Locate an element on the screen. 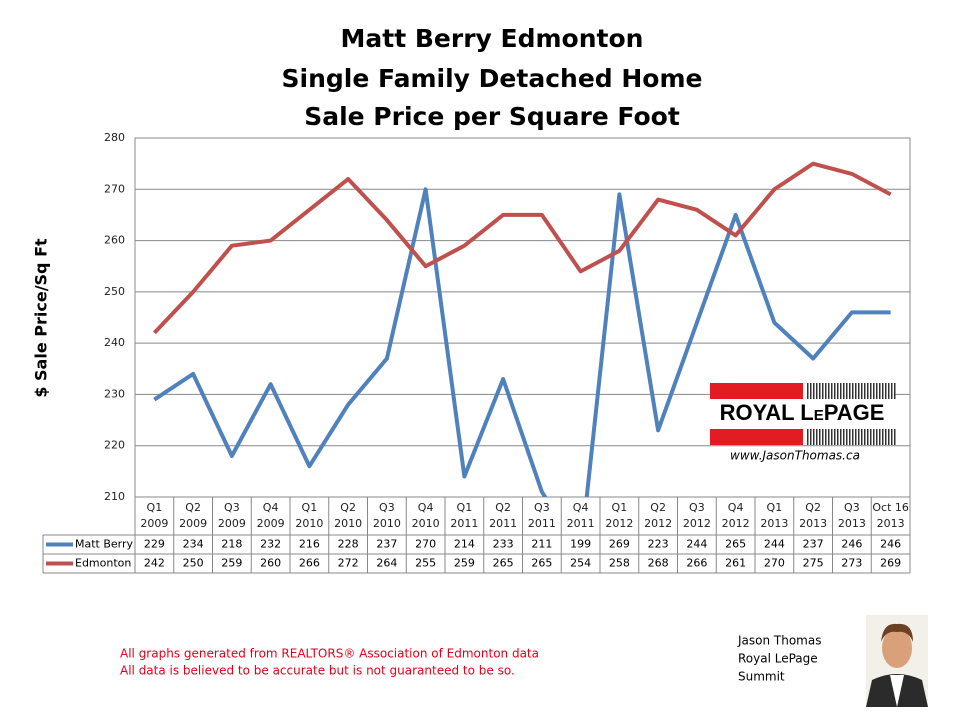 The width and height of the screenshot is (960, 720). table-cell: 242 is located at coordinates (154, 563).